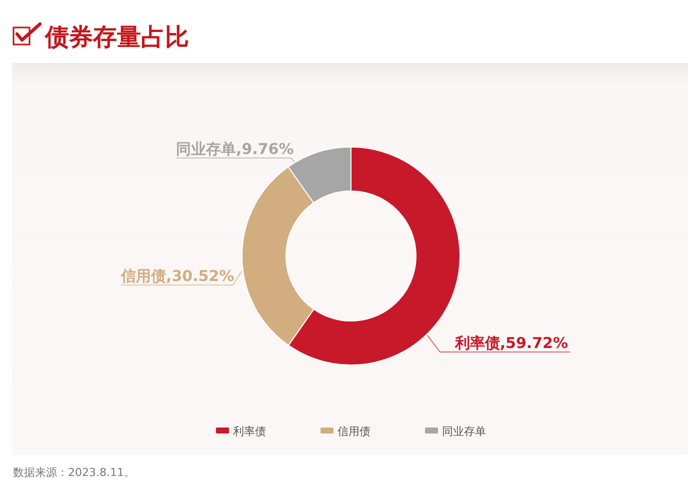 This screenshot has height=486, width=700. I want to click on source-note: 数据来源：2023.8.11。, so click(74, 472).